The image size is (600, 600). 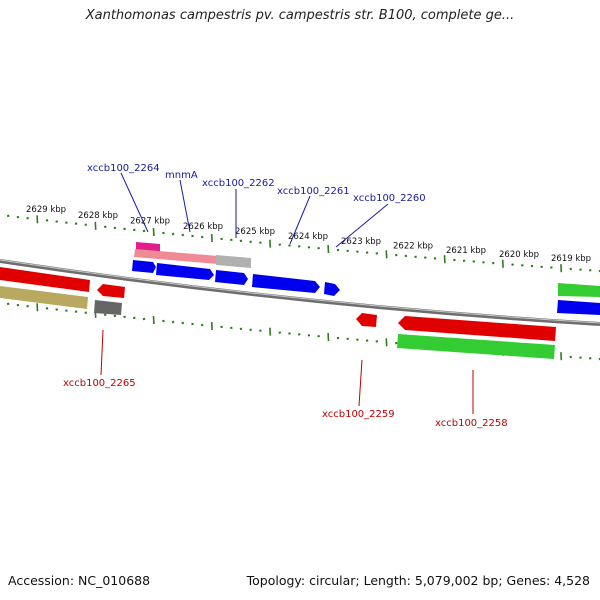 I want to click on genome-backbone-highlight, so click(x=300, y=291).